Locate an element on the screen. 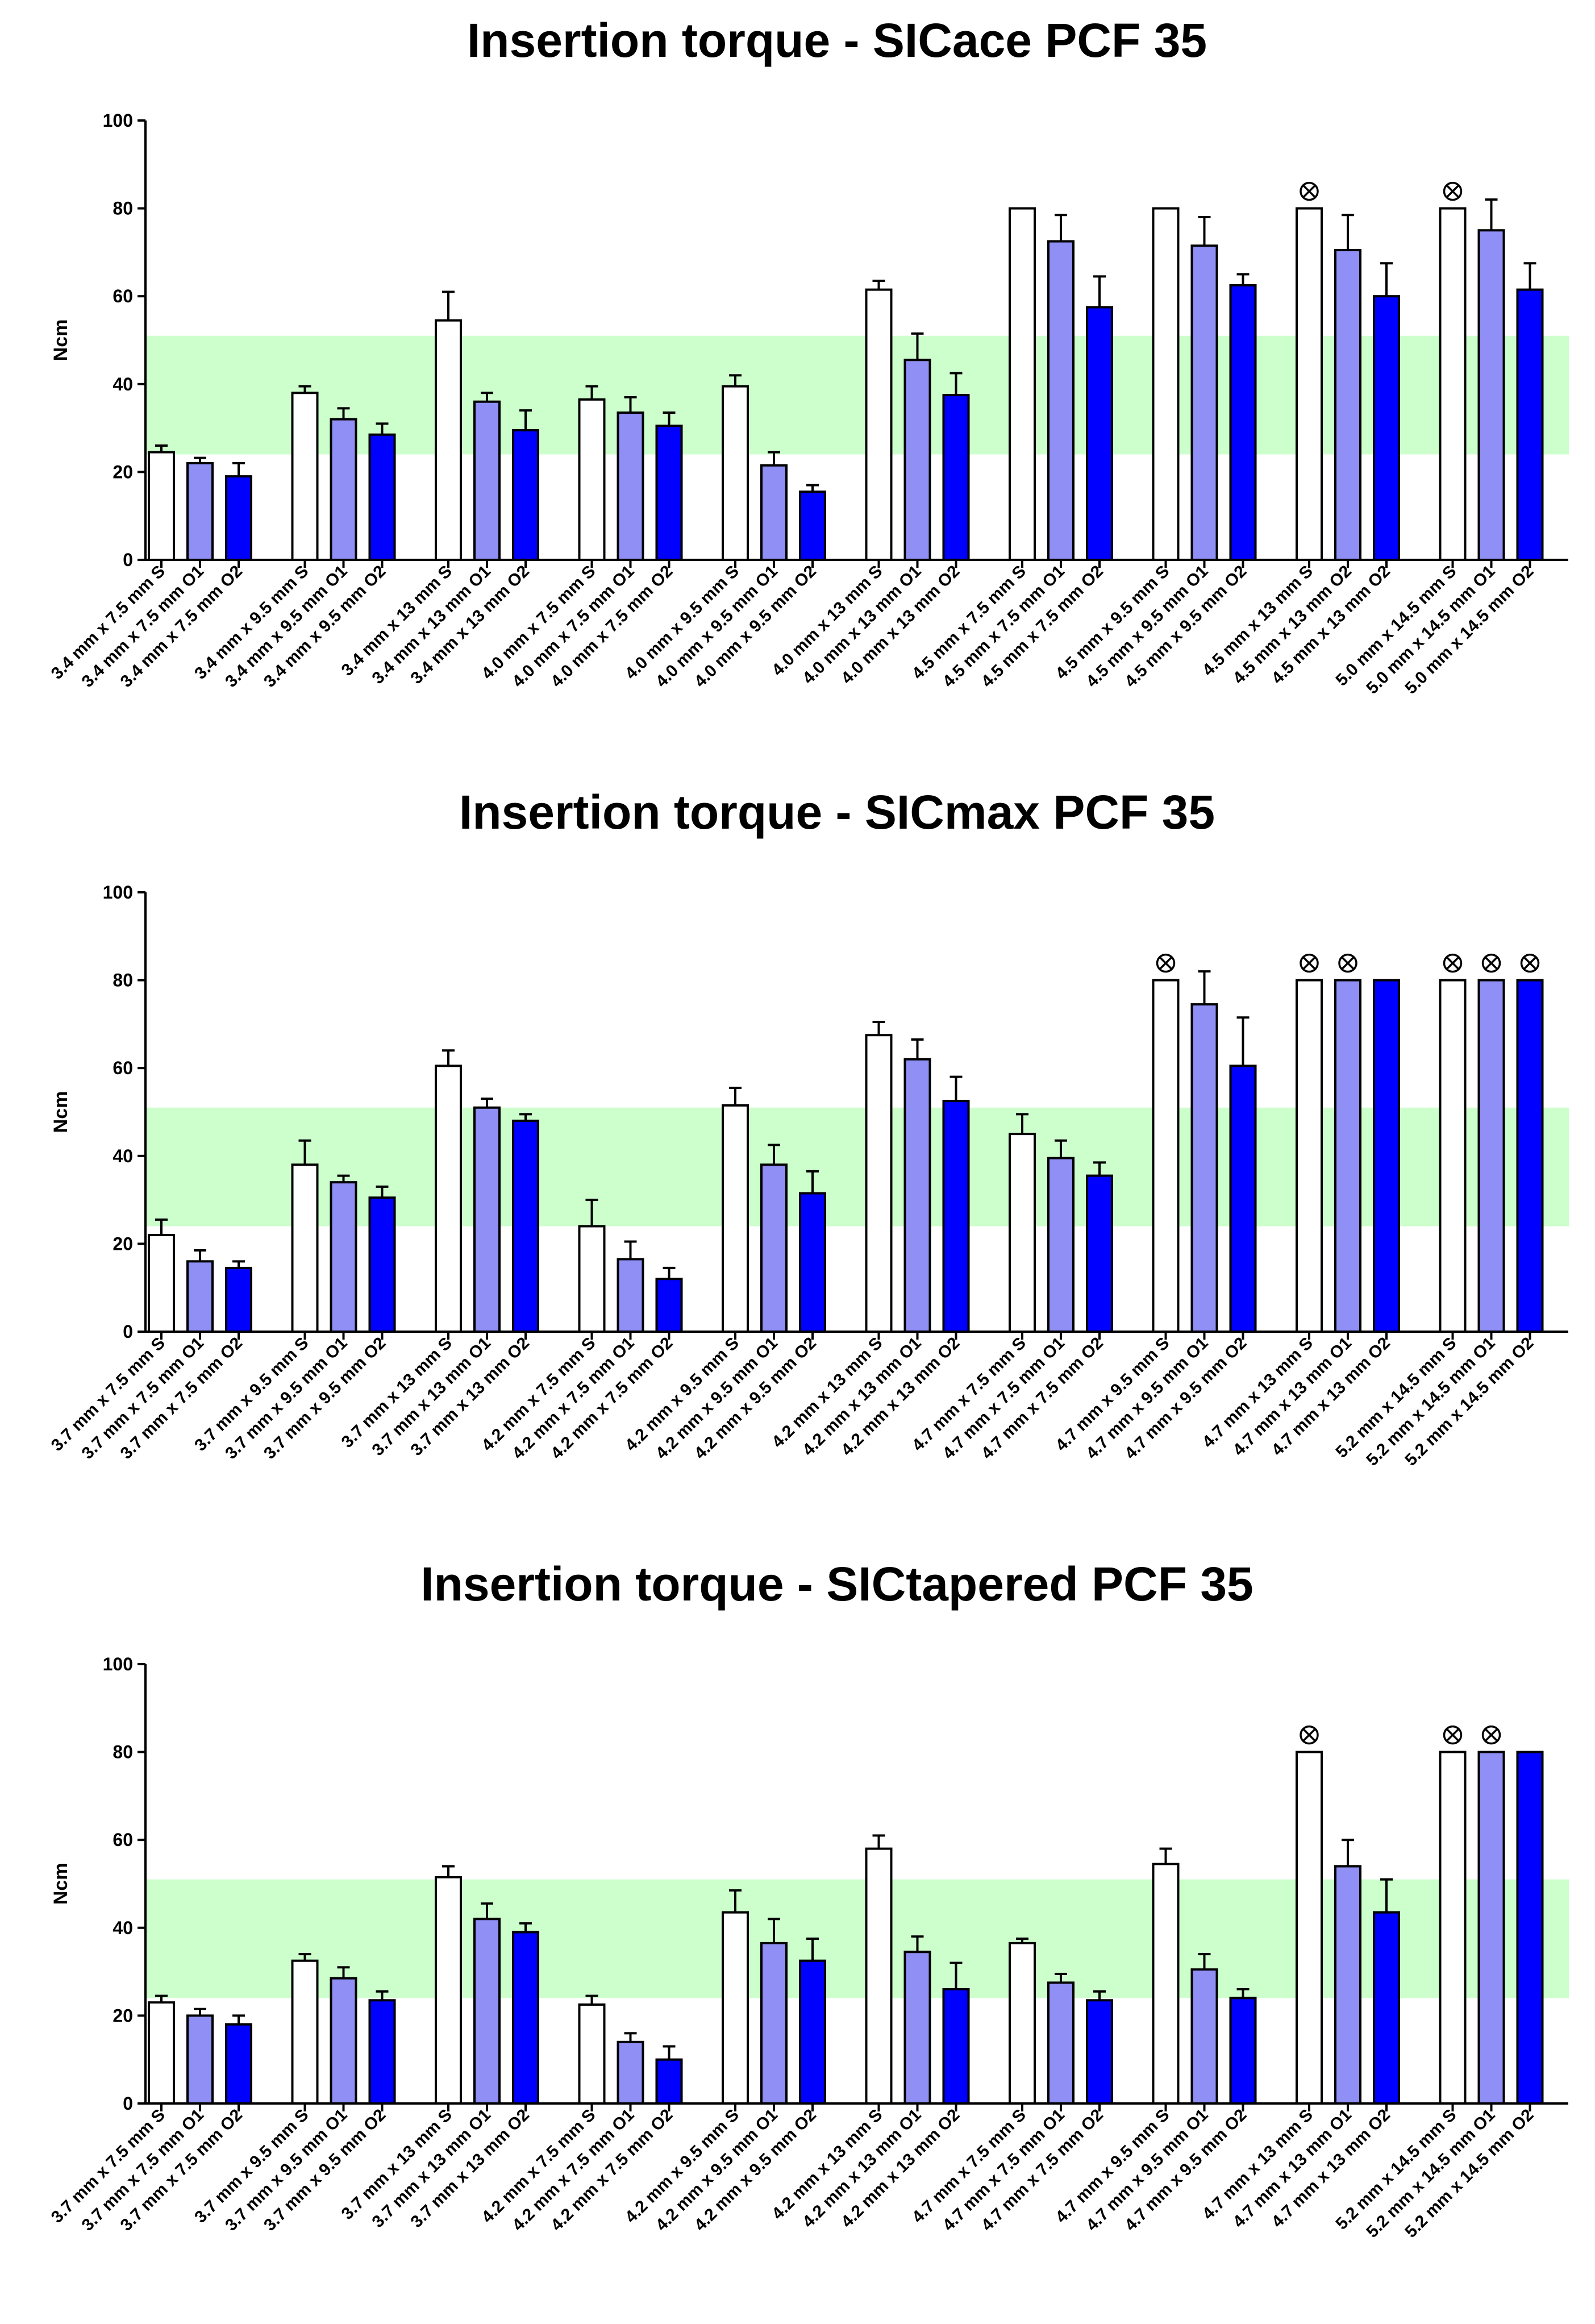 The width and height of the screenshot is (1595, 2324). chart-title: Insertion torque - SICtapered PCF 35 is located at coordinates (836, 1584).